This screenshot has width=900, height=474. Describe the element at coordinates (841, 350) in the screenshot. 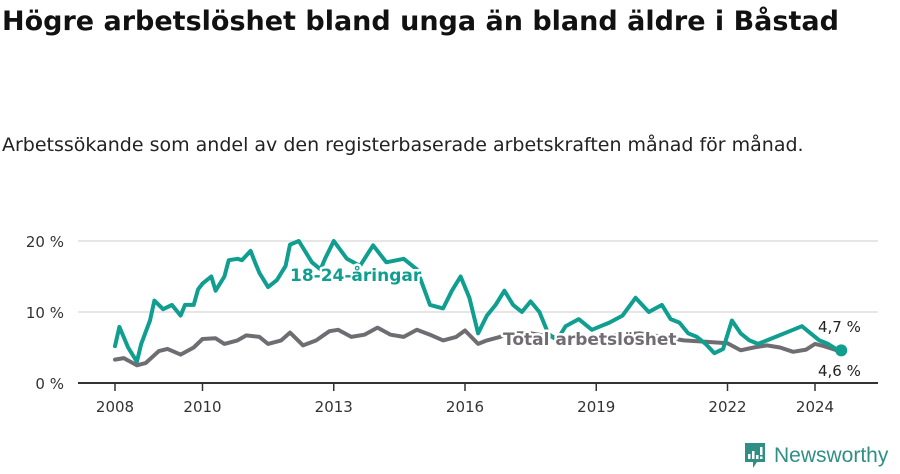

I see `end-point-dot` at that location.